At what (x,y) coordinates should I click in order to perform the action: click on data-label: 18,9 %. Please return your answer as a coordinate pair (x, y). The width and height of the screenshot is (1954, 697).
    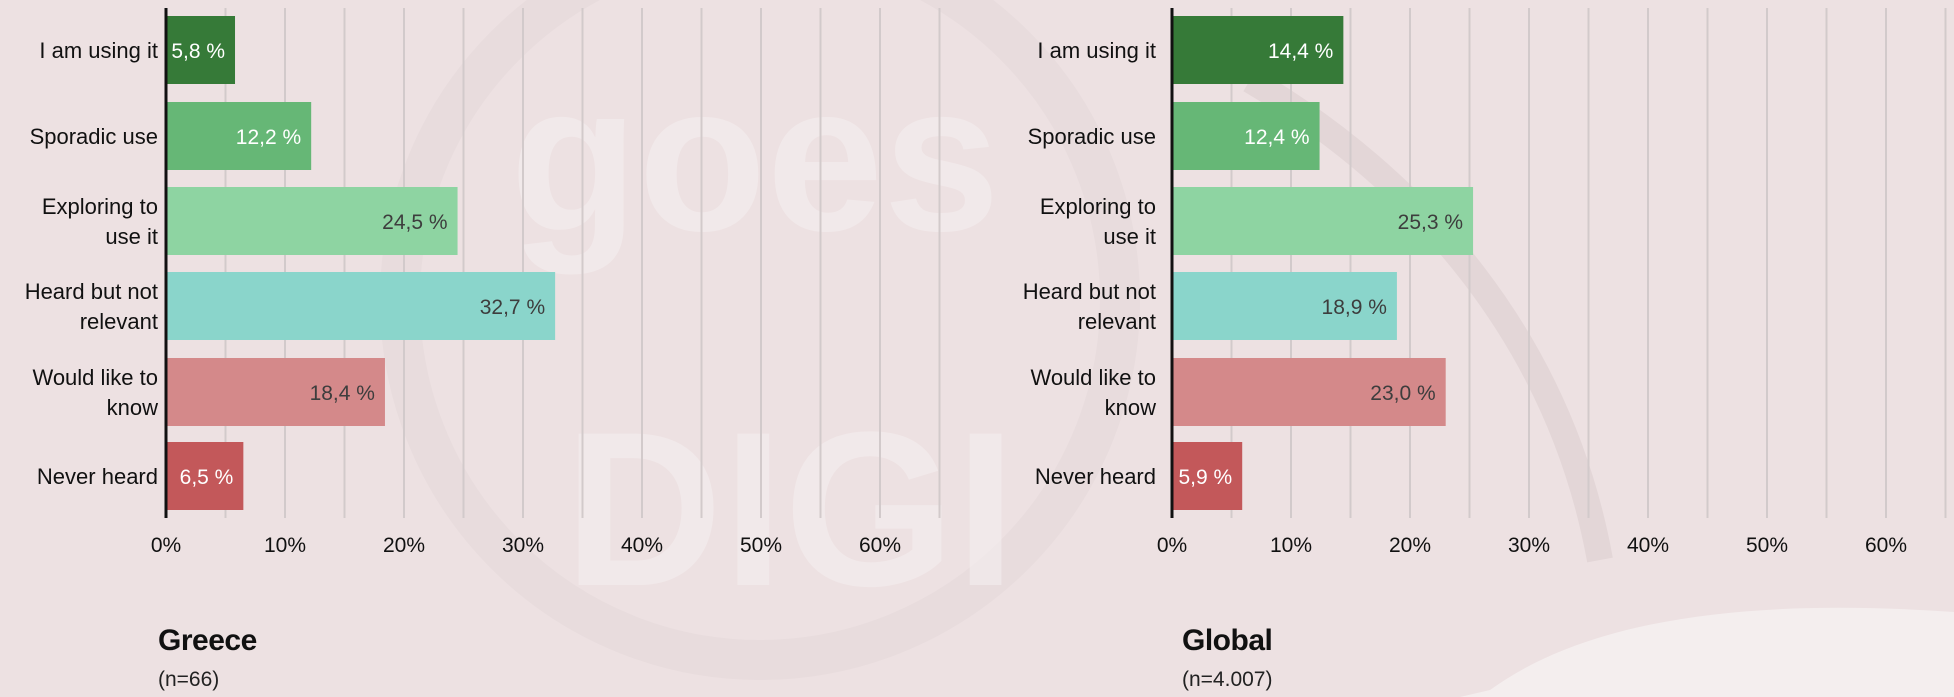
    Looking at the image, I should click on (1354, 307).